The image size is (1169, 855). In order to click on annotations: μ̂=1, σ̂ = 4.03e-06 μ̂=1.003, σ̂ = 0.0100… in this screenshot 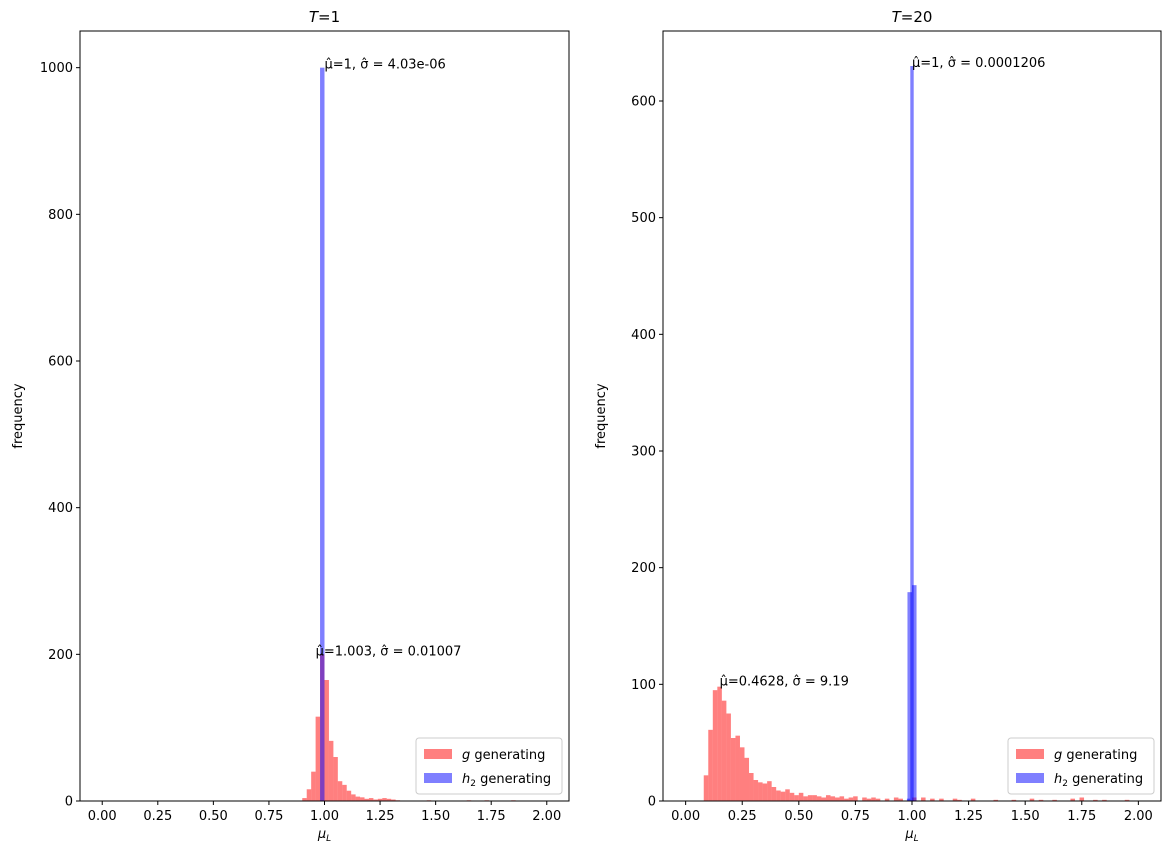, I will do `click(389, 359)`.